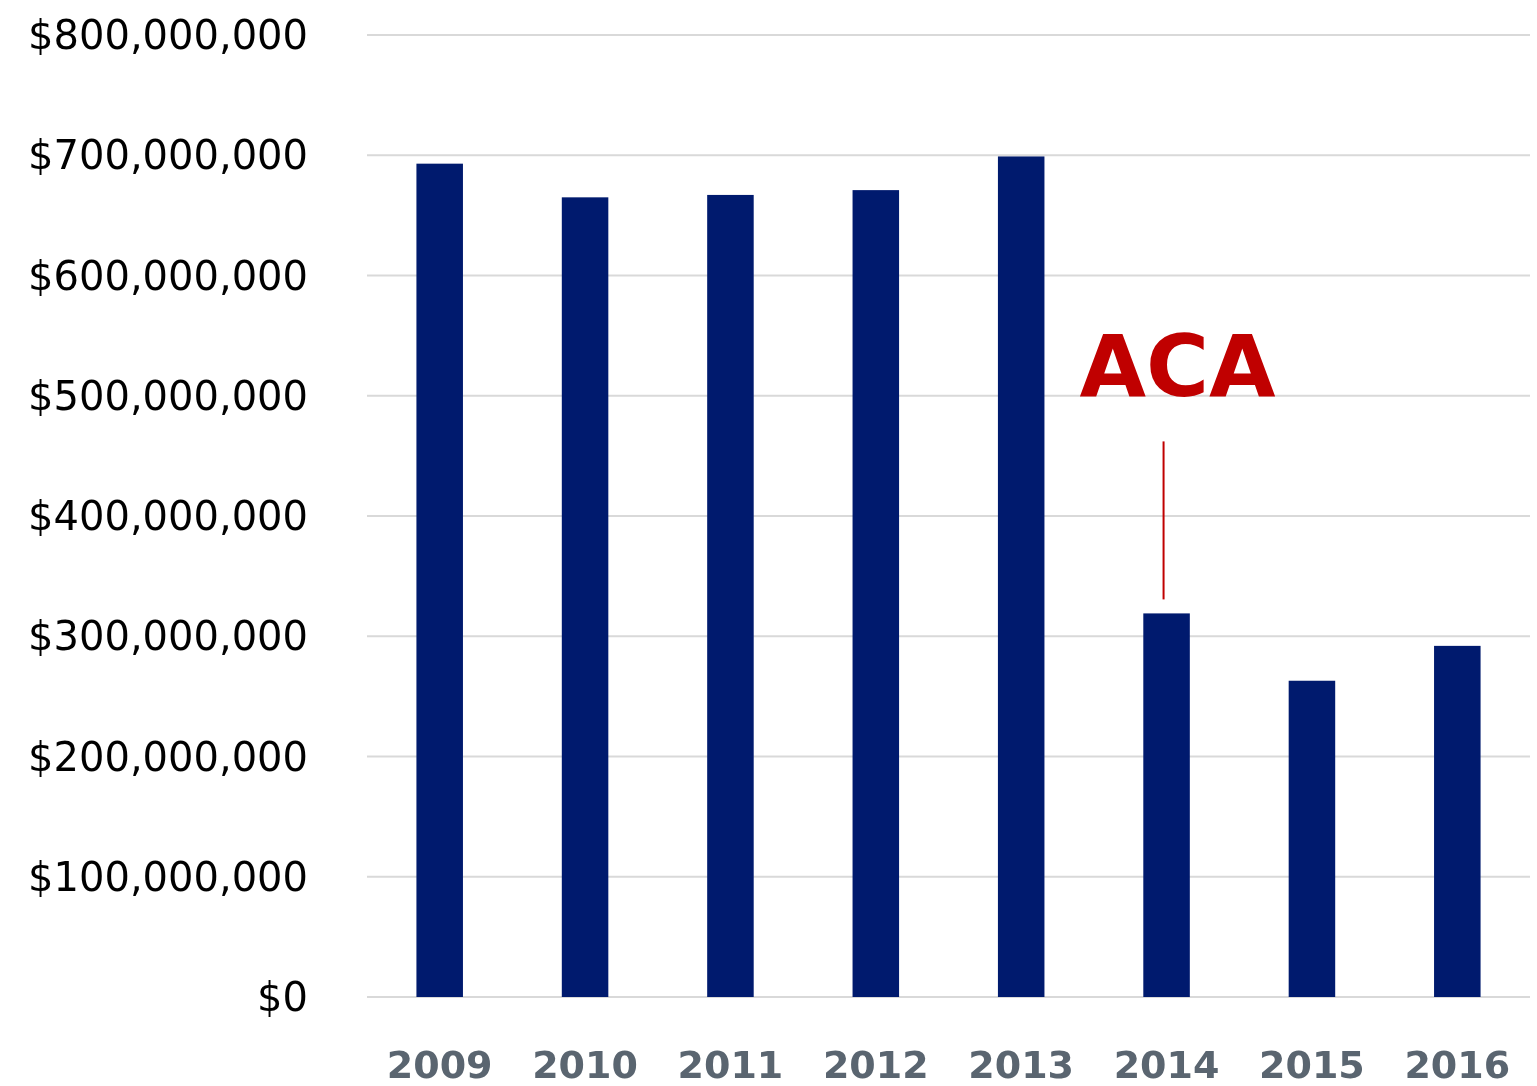 This screenshot has width=1537, height=1086. Describe the element at coordinates (168, 395) in the screenshot. I see `y-tick-label: $500,000,000` at that location.